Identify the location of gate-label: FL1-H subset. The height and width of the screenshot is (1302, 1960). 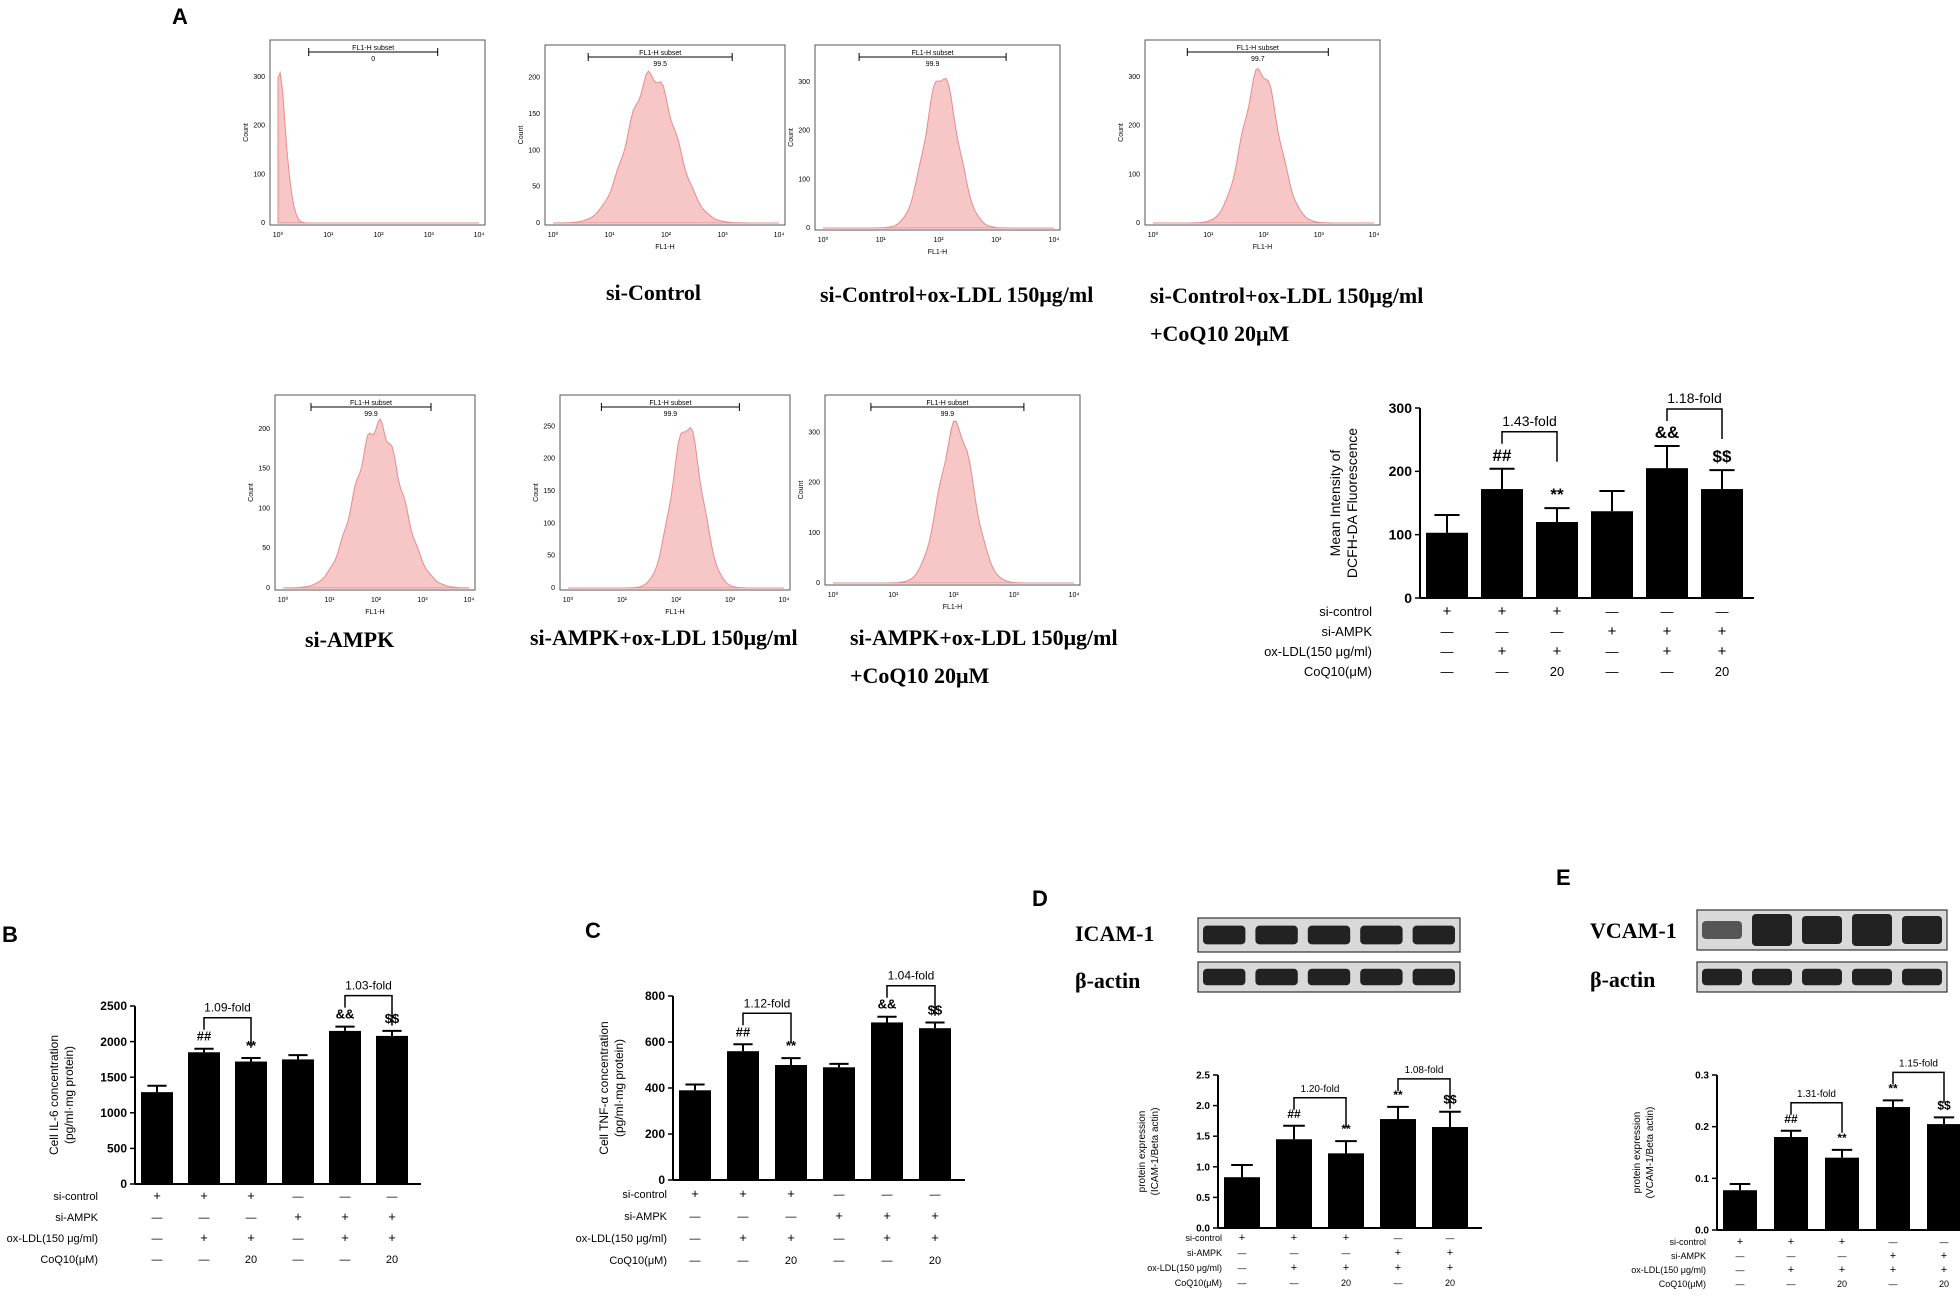
(660, 53).